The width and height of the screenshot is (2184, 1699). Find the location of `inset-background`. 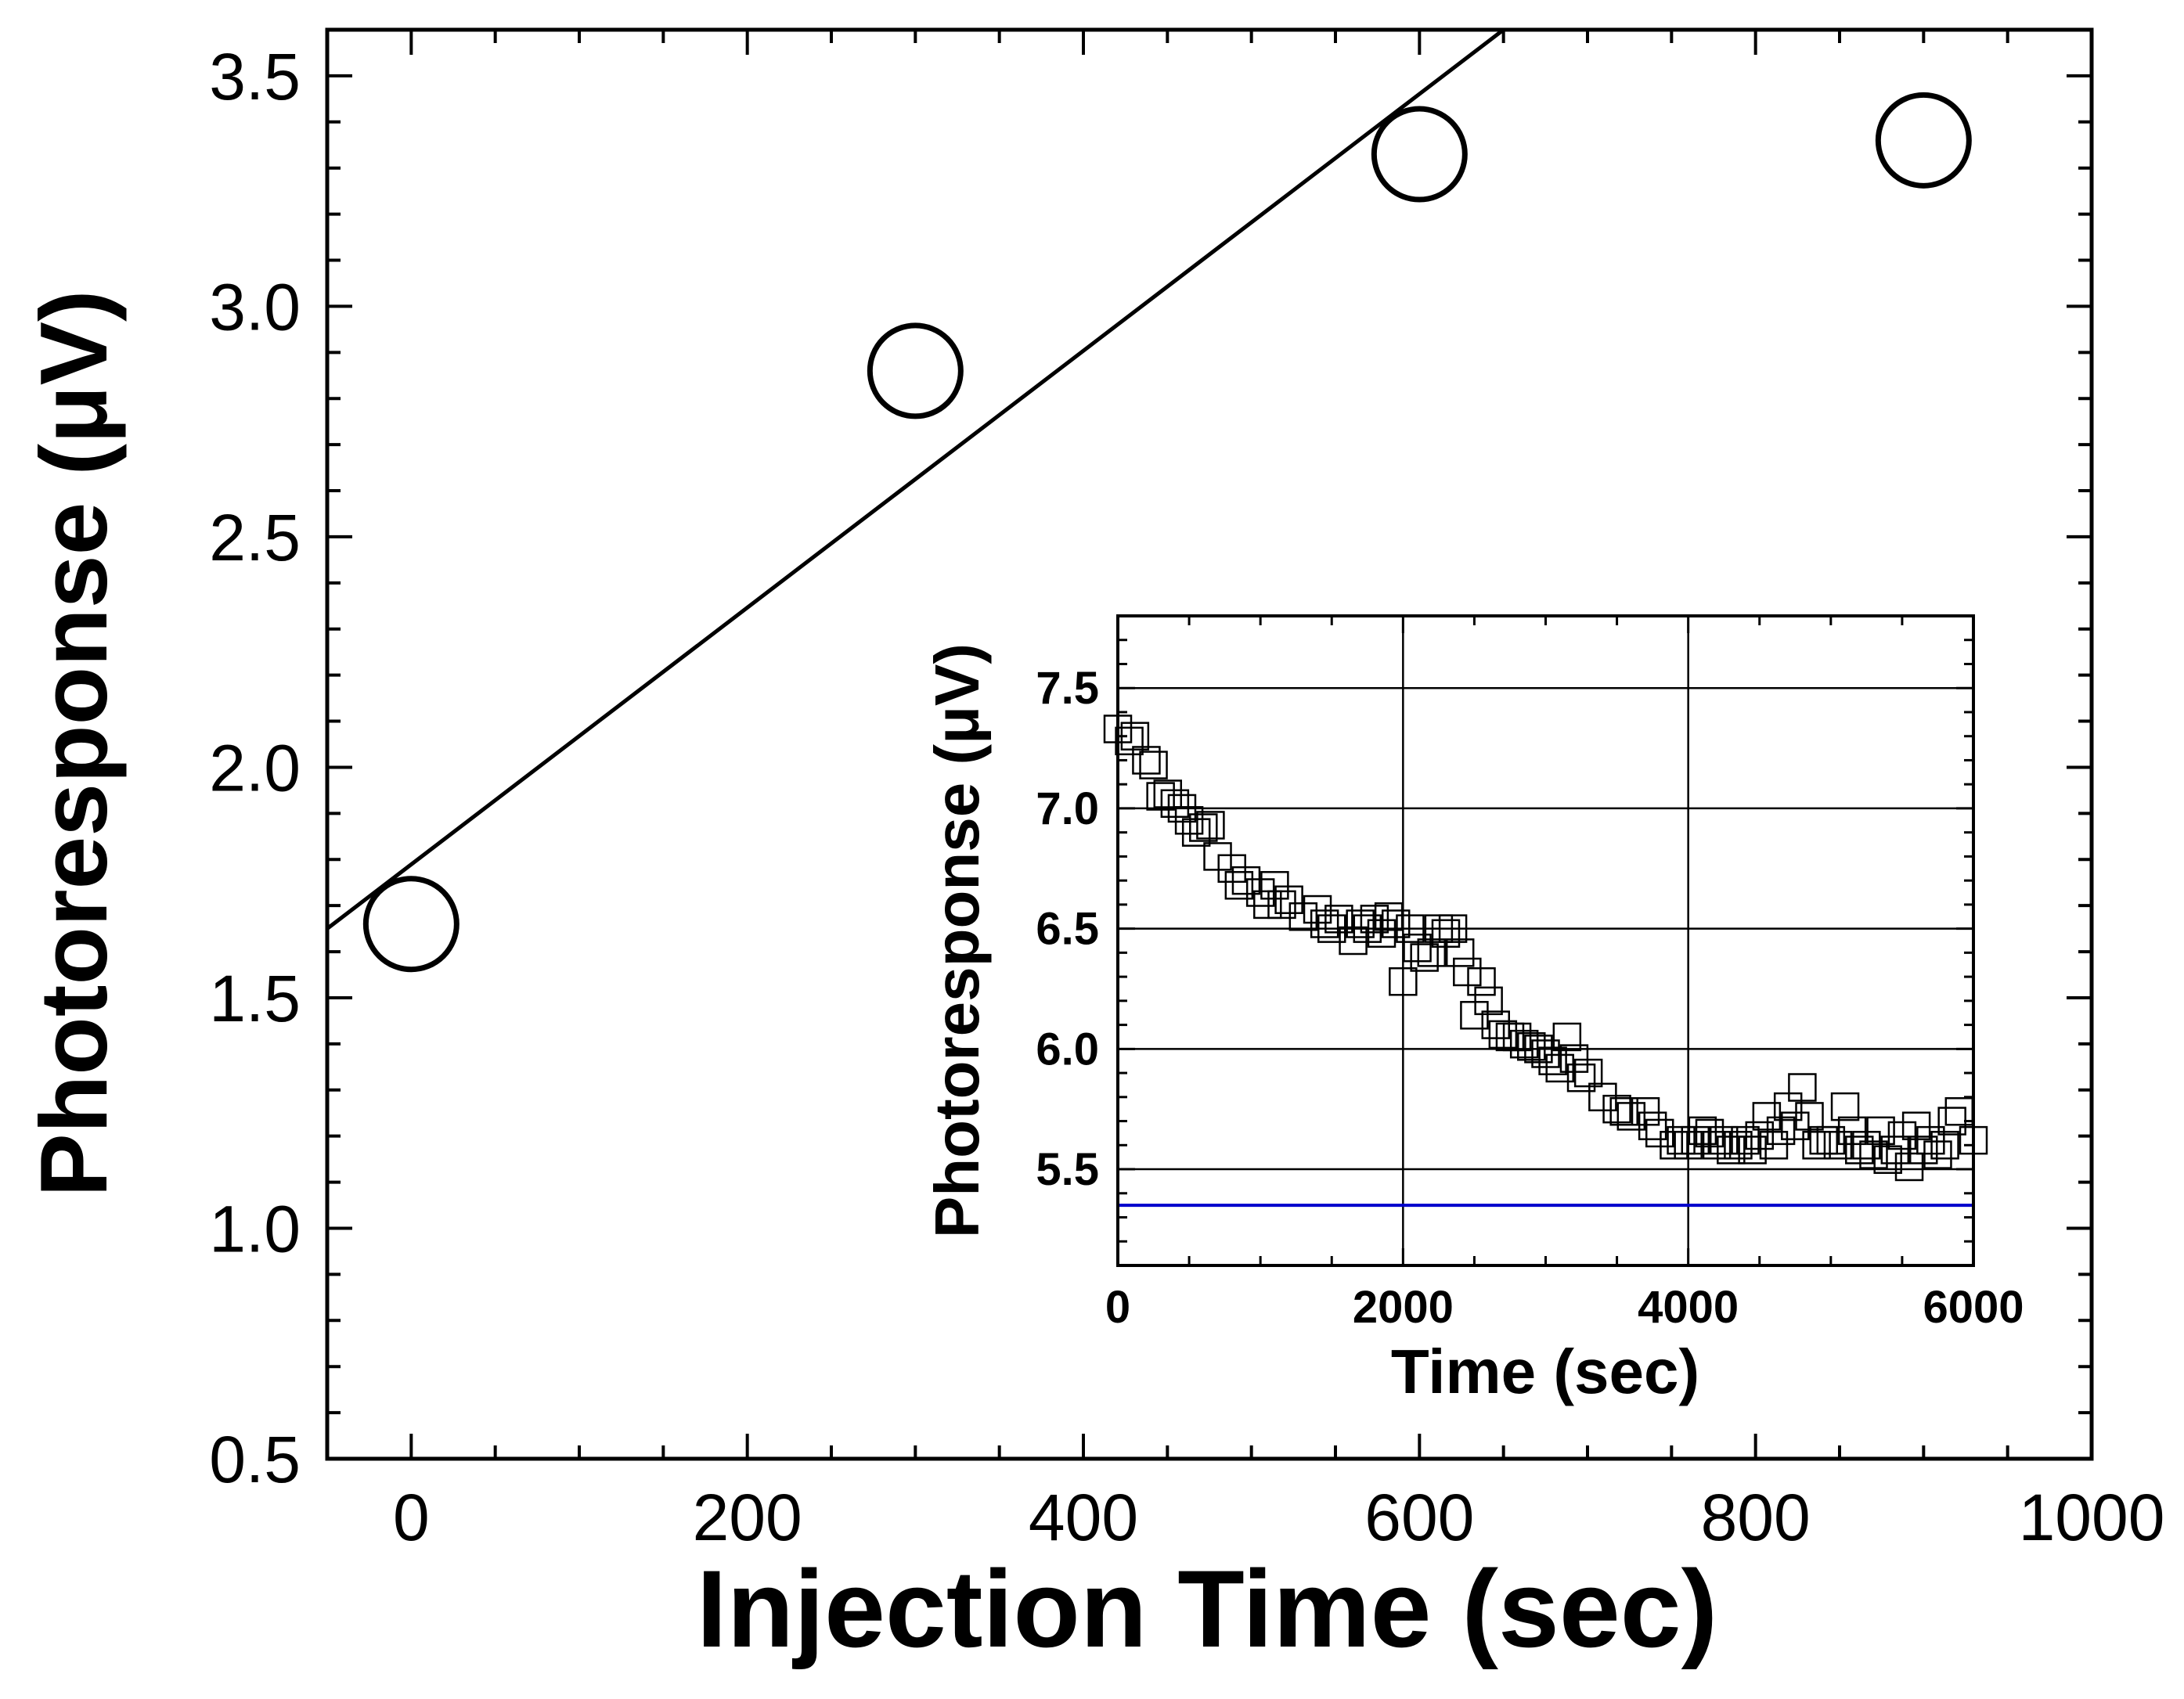

inset-background is located at coordinates (1545, 940).